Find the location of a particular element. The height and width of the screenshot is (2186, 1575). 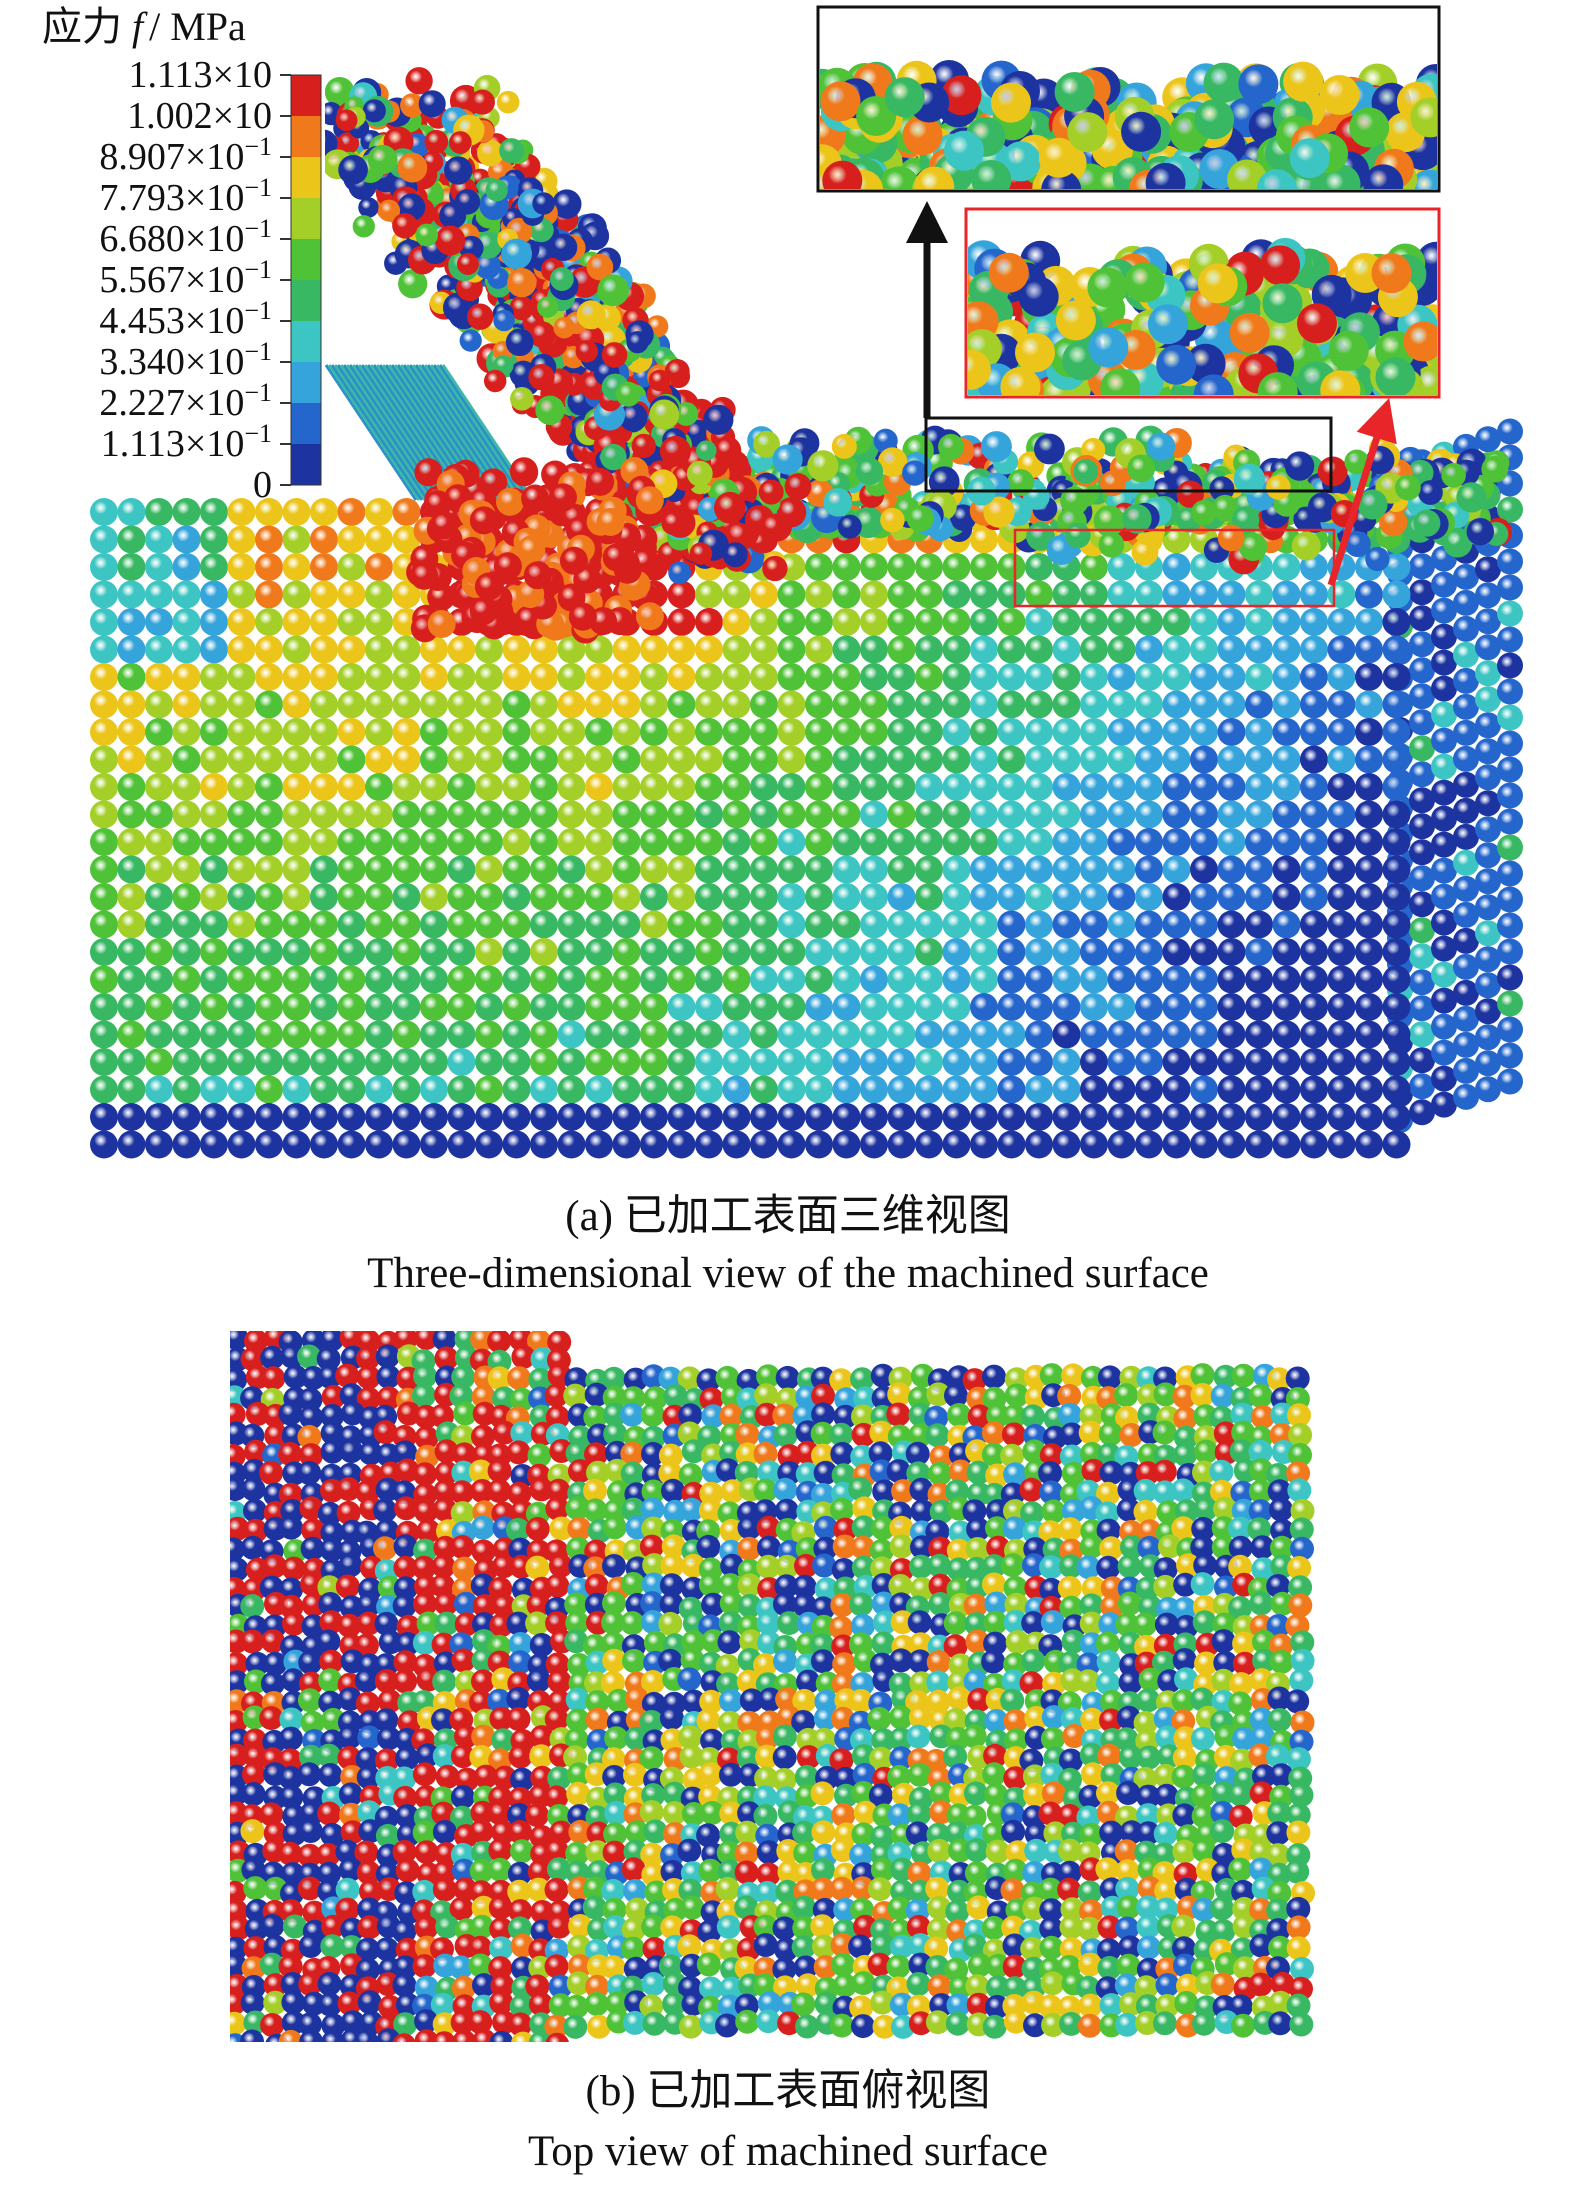

stripe is located at coordinates (371, 432).